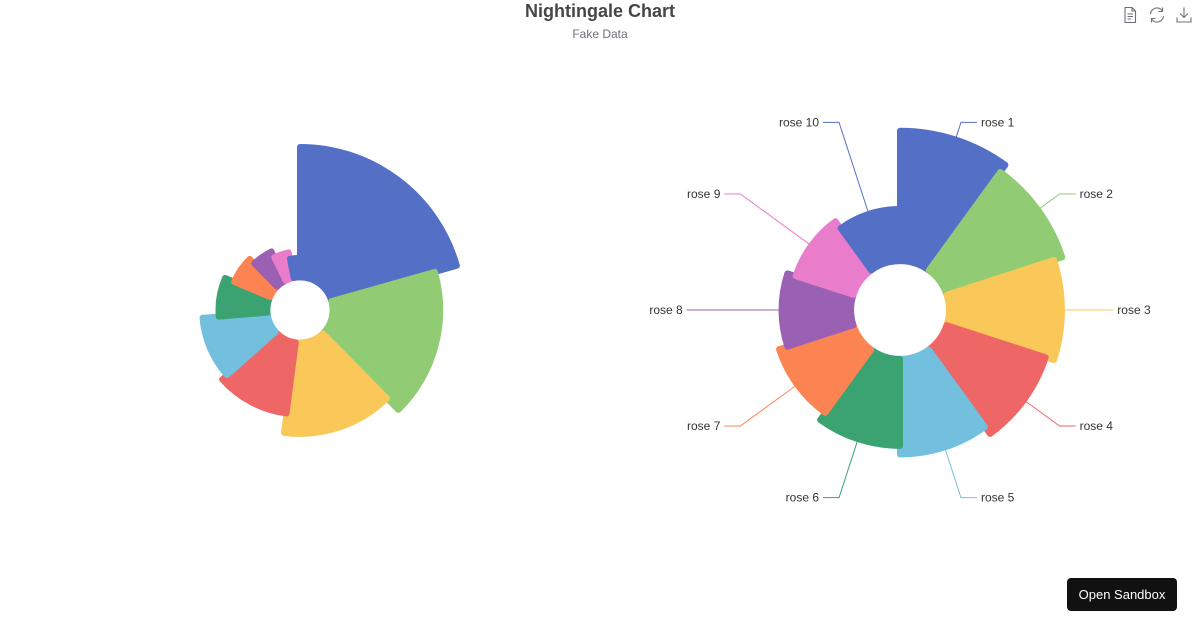 The width and height of the screenshot is (1200, 630). I want to click on slice-label: rose 9, so click(704, 194).